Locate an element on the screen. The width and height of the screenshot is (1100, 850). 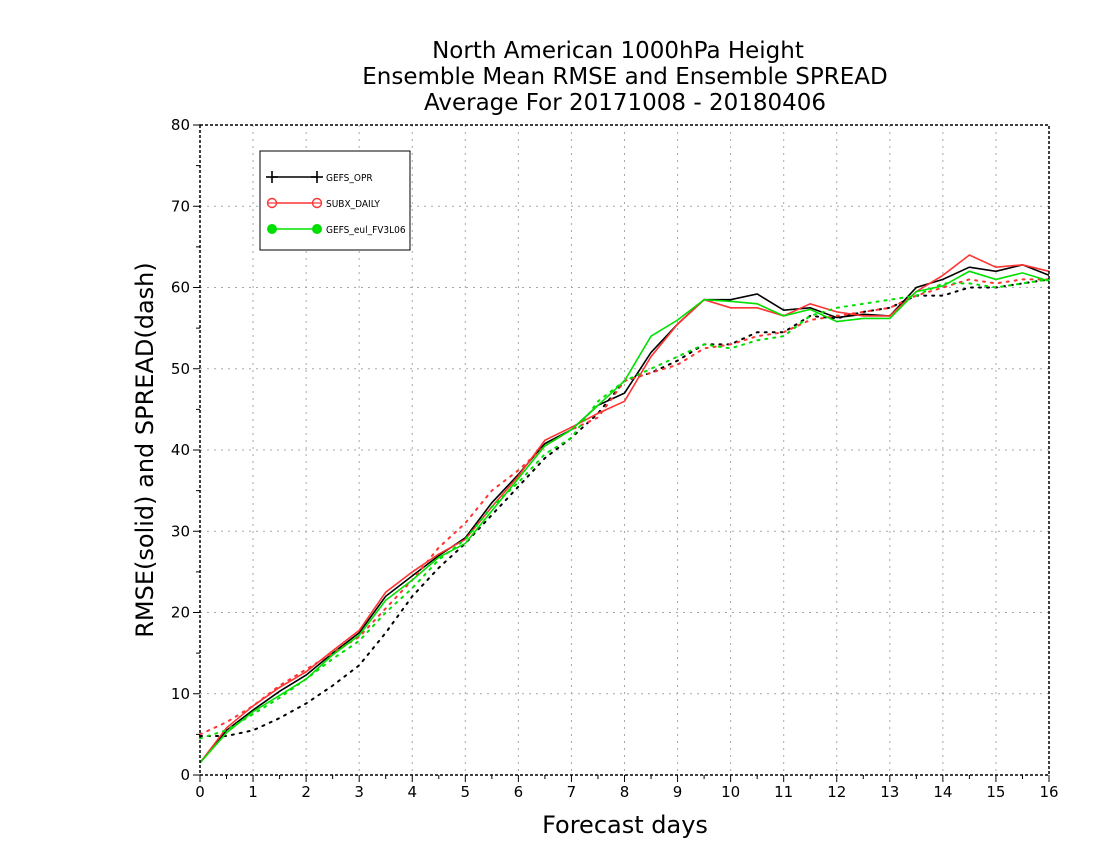
y-tick-label-4: 40 is located at coordinates (180, 450).